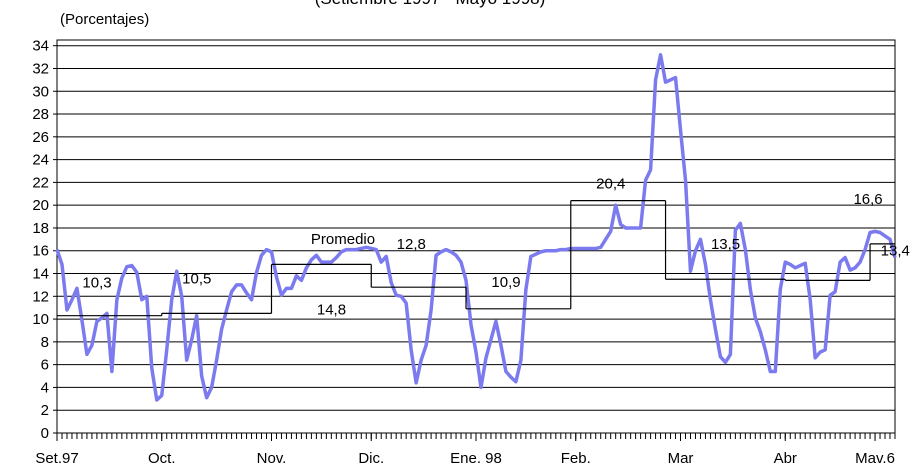 The height and width of the screenshot is (465, 910). I want to click on data-label: 16,6, so click(867, 199).